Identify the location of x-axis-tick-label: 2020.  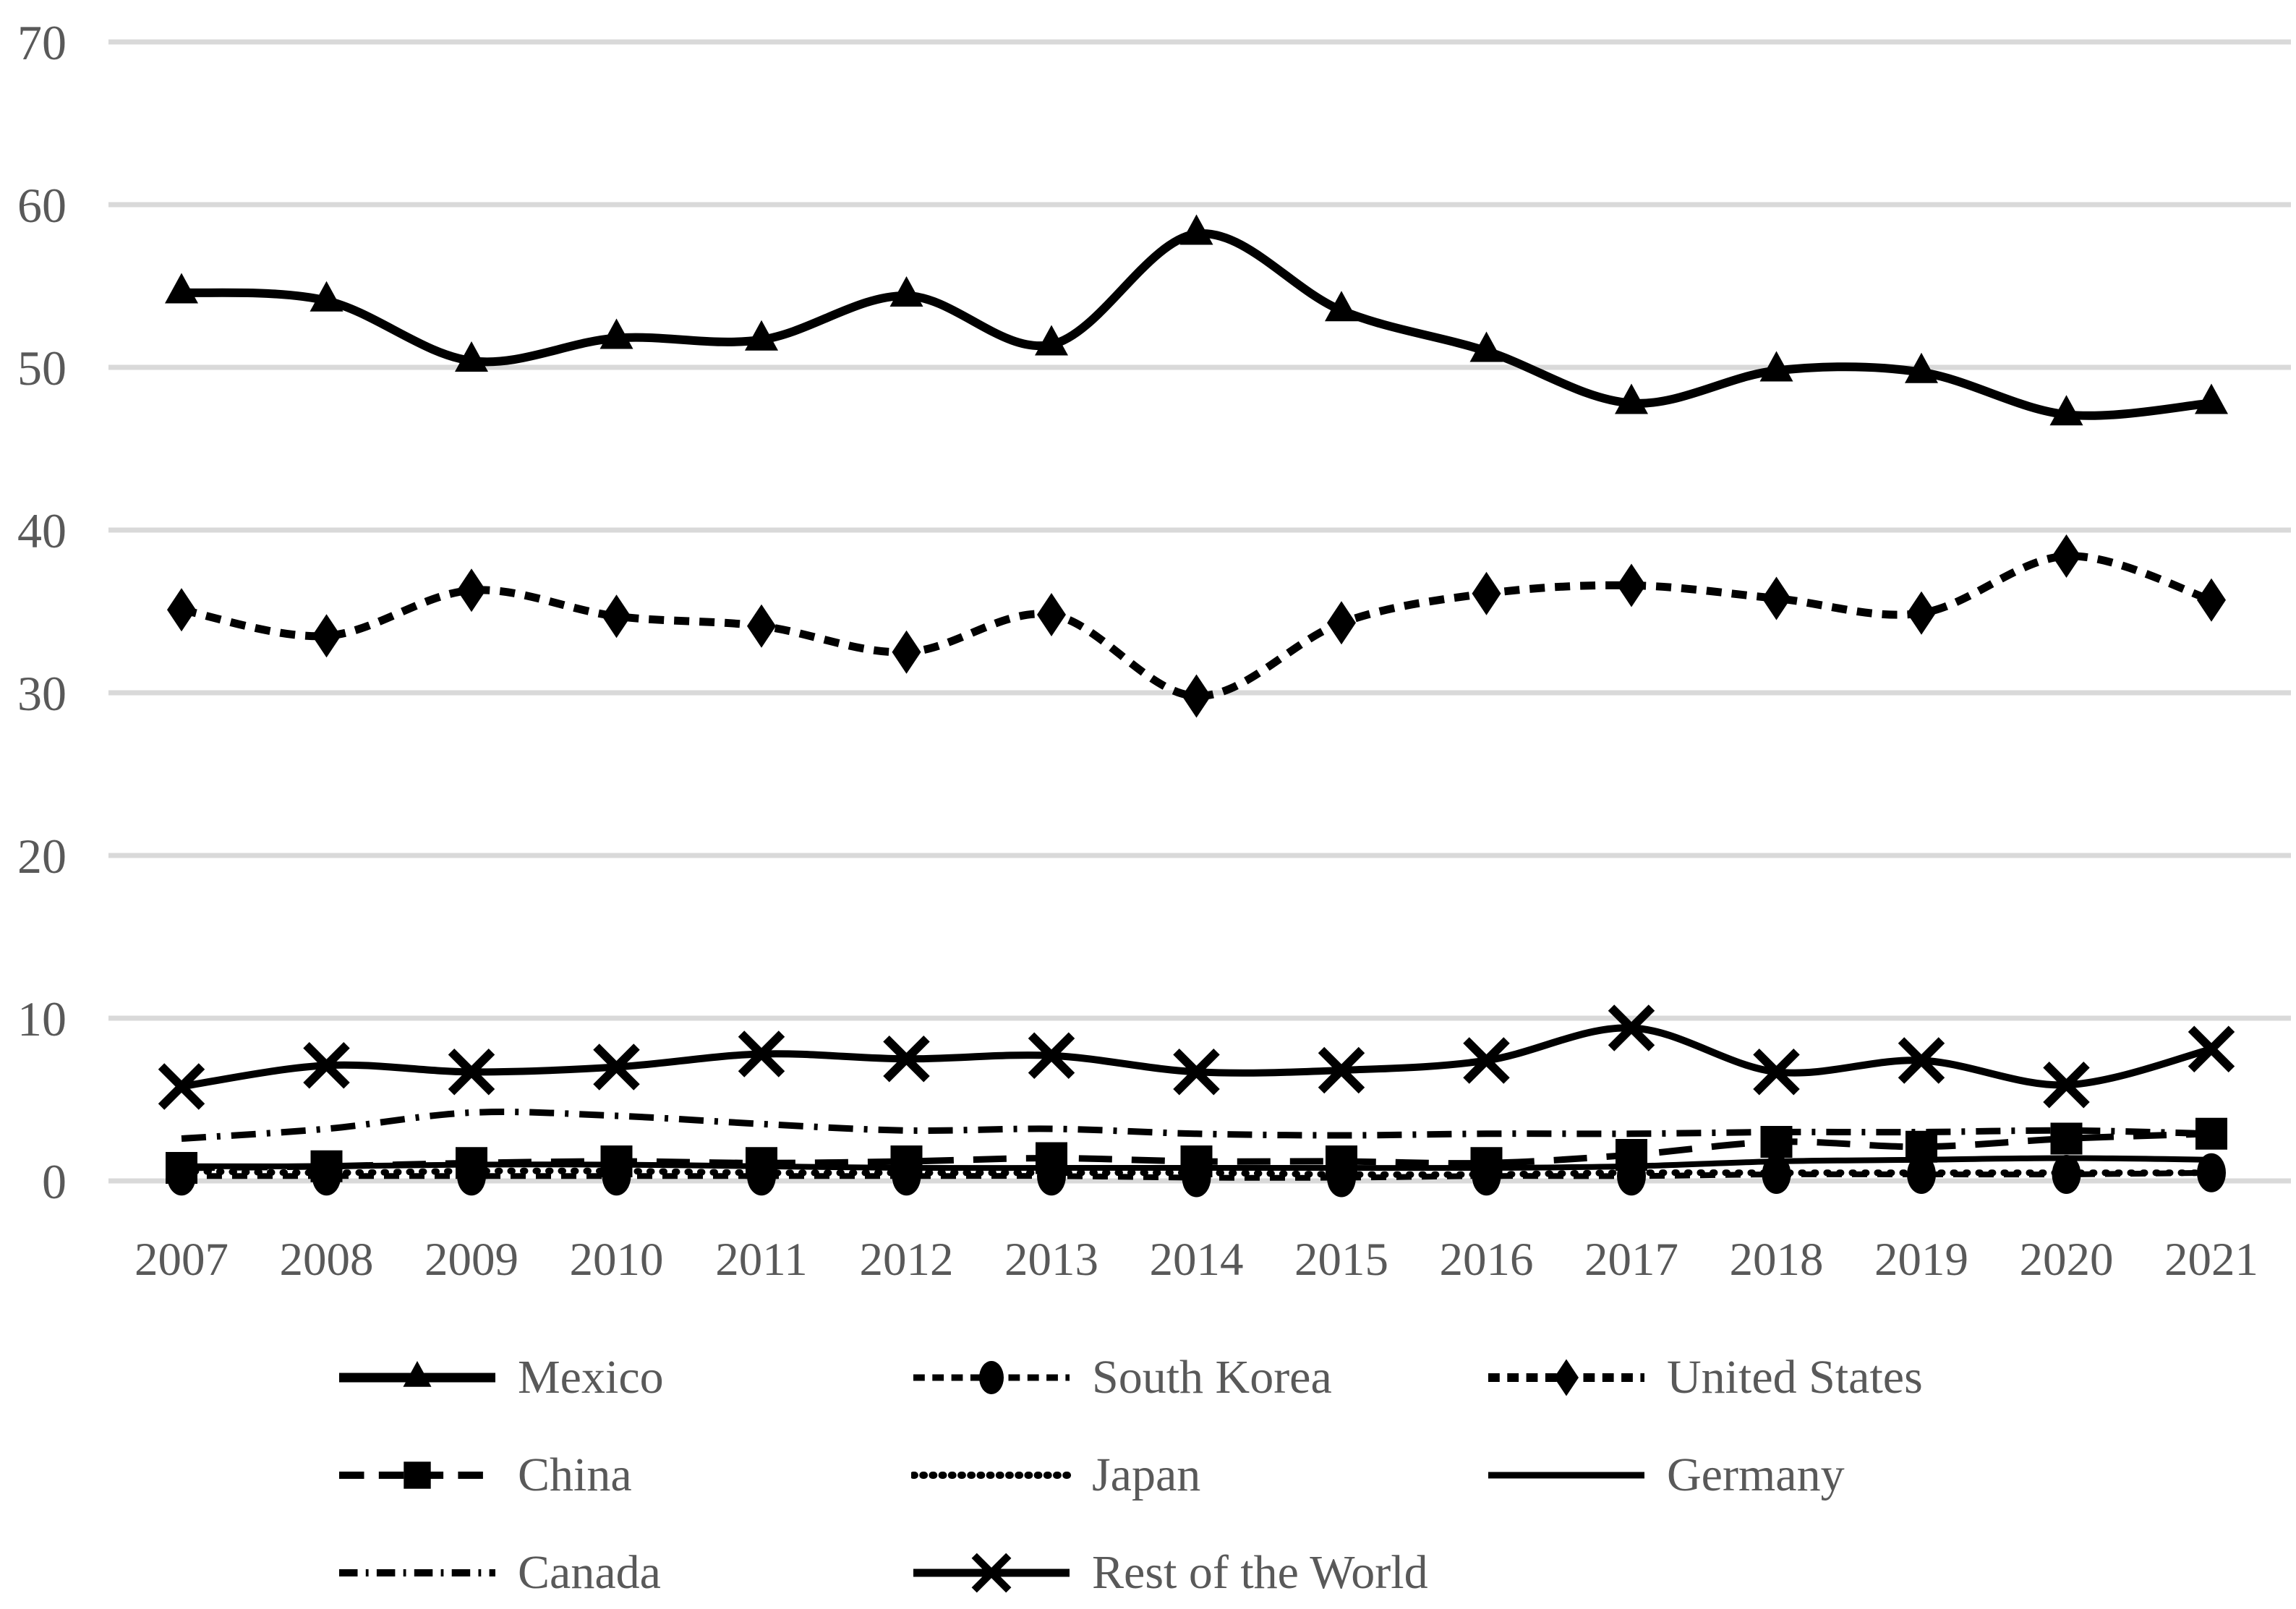
(2067, 1260).